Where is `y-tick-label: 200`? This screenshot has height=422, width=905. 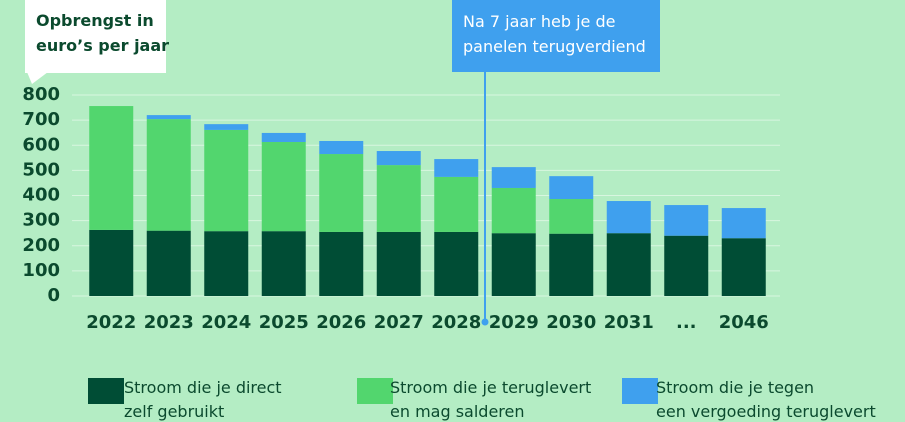 y-tick-label: 200 is located at coordinates (41, 245).